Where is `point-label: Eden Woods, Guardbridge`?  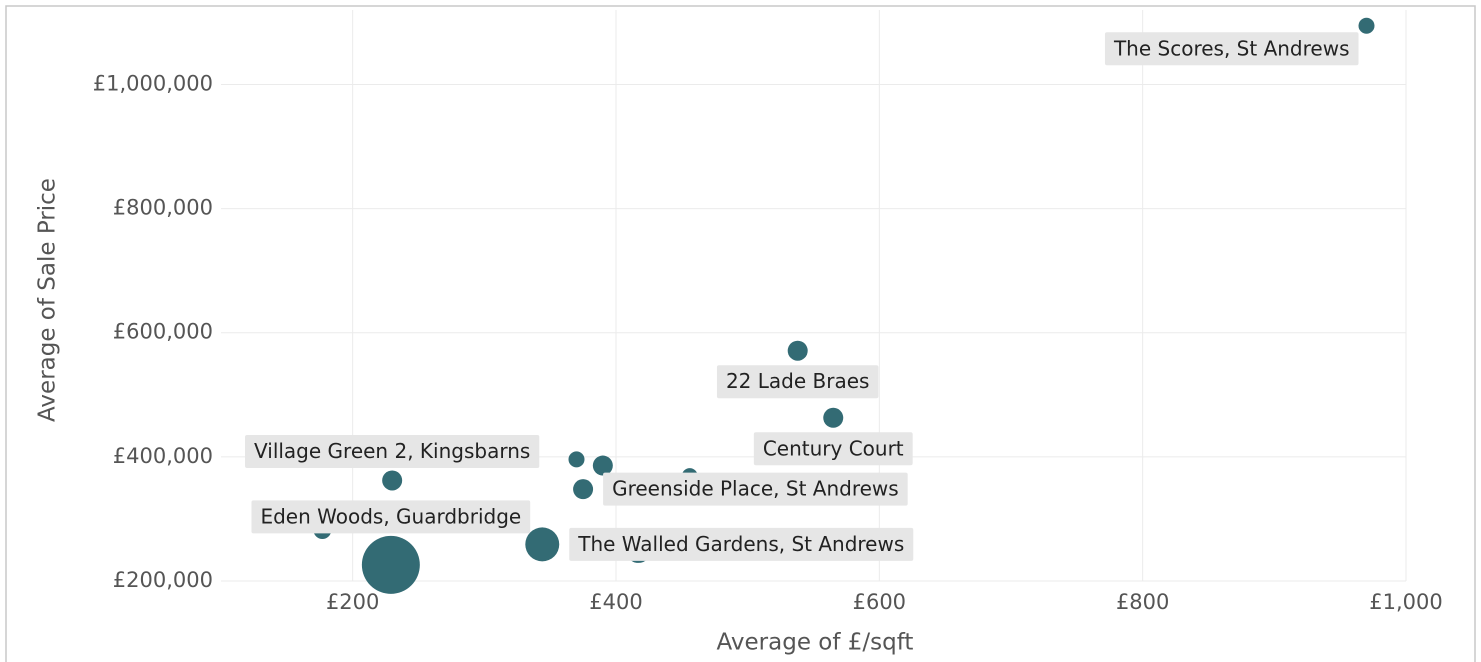 point-label: Eden Woods, Guardbridge is located at coordinates (391, 517).